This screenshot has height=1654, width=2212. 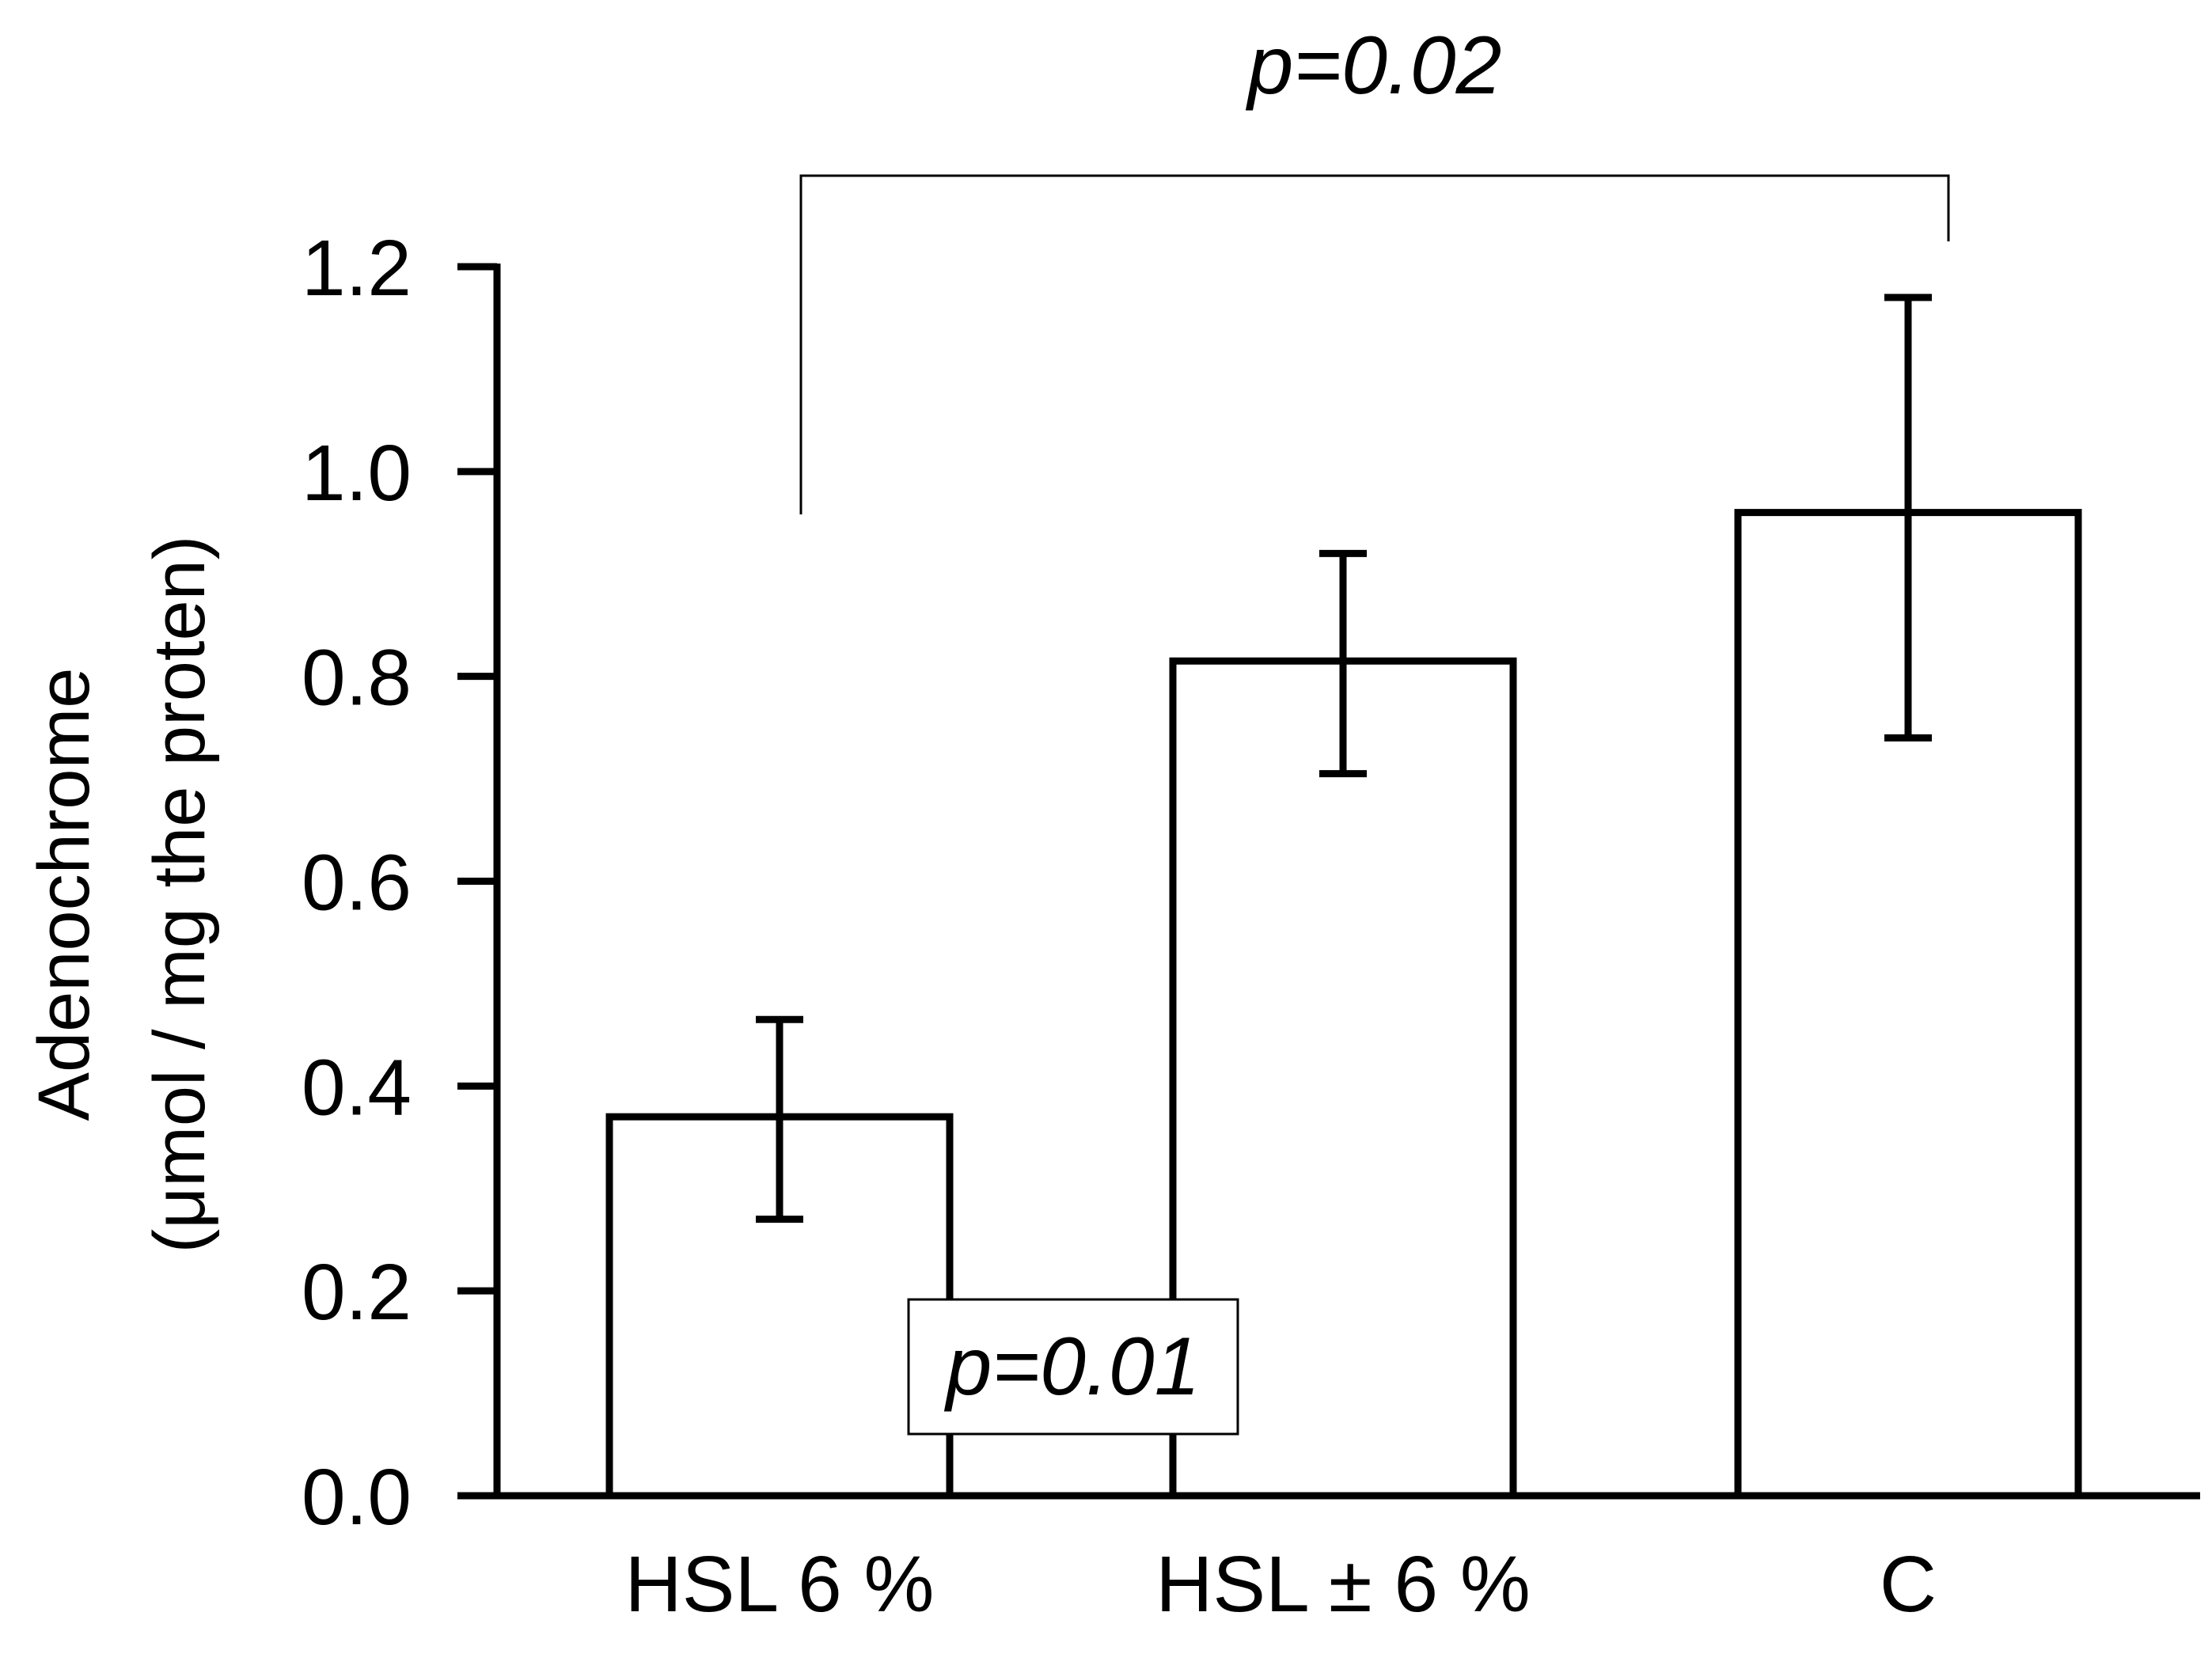 What do you see at coordinates (780, 1584) in the screenshot?
I see `x-category-label-0: HSL 6 %` at bounding box center [780, 1584].